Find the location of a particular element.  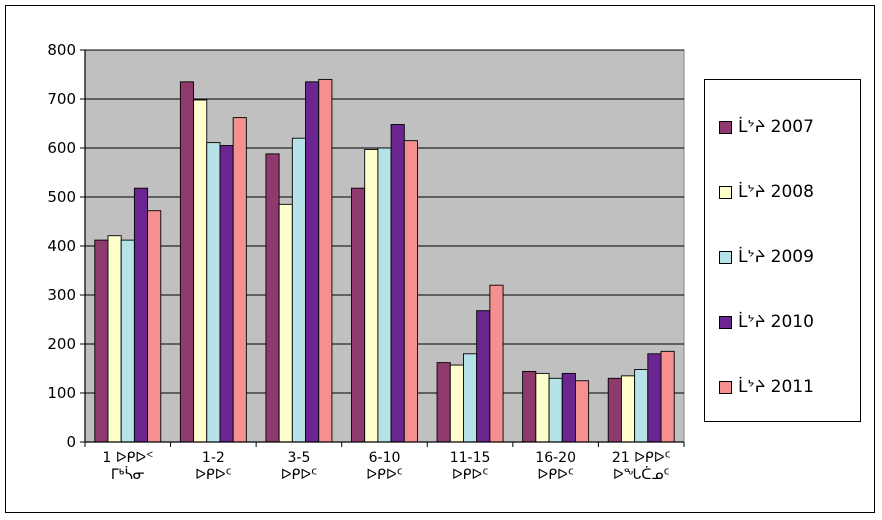

y-tick-label: 700 is located at coordinates (61, 99).